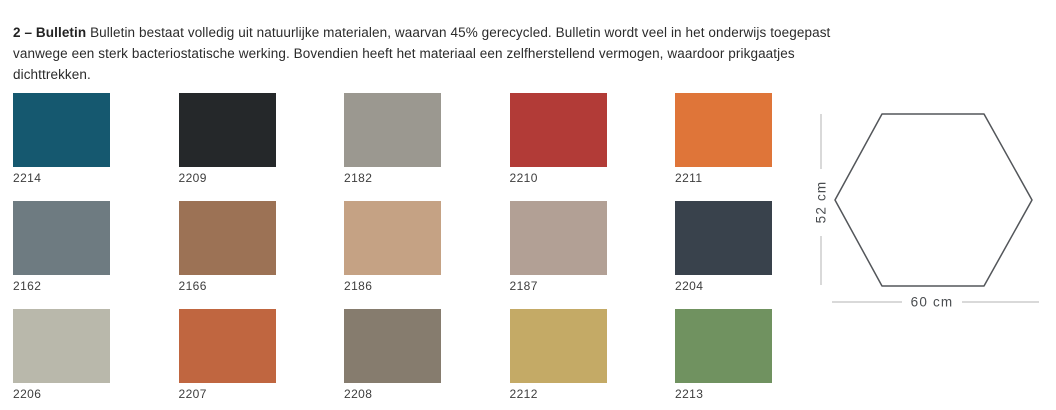 This screenshot has width=1056, height=410. I want to click on swatch-code: 2187, so click(523, 286).